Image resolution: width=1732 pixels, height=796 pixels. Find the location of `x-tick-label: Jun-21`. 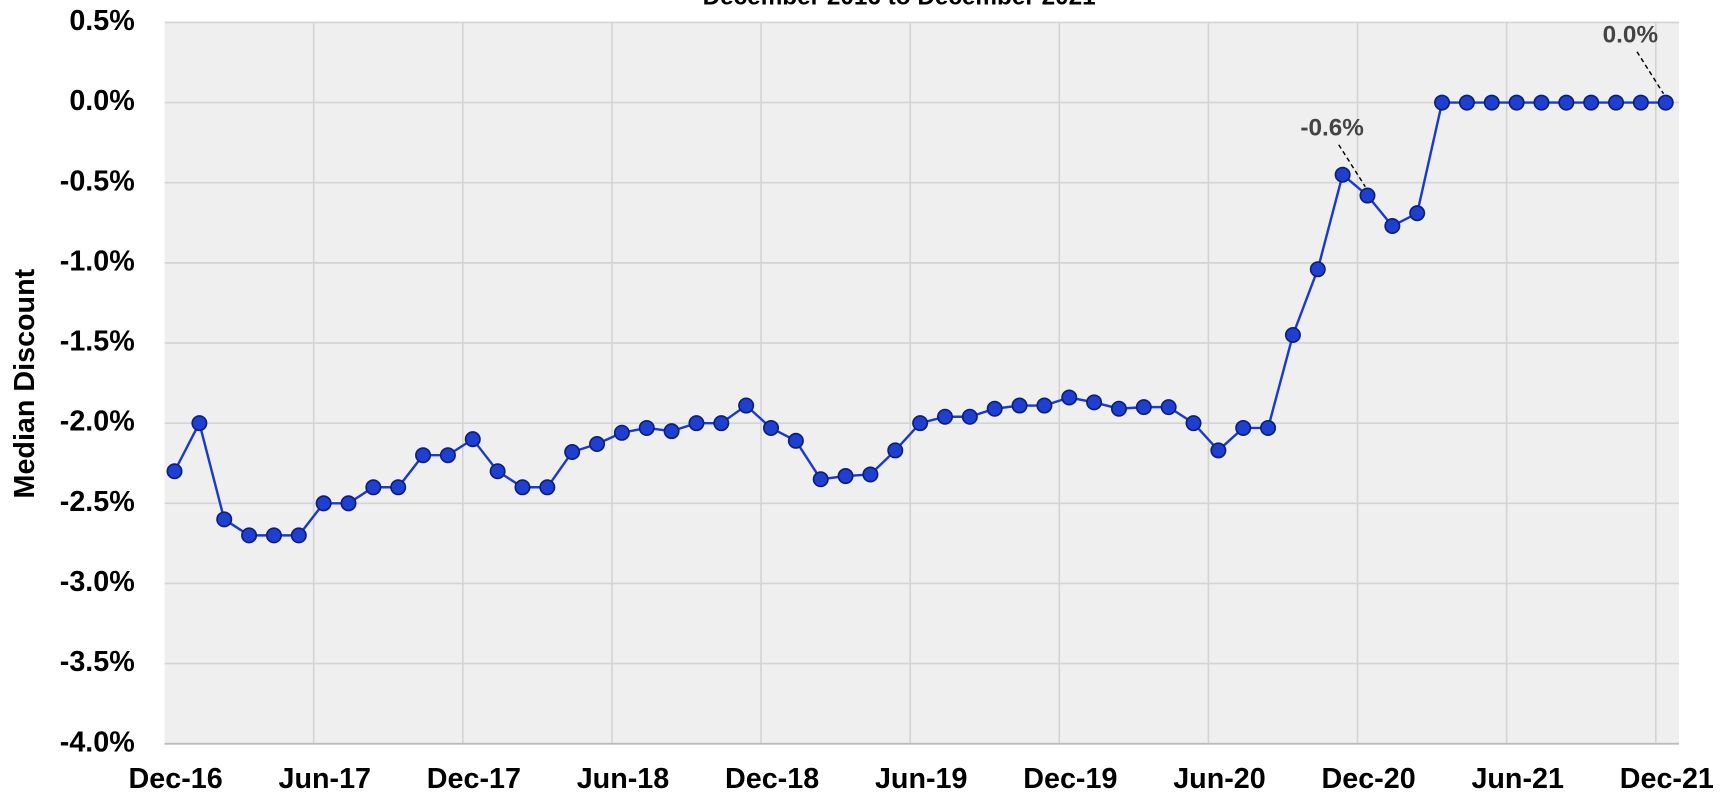

x-tick-label: Jun-21 is located at coordinates (1517, 779).